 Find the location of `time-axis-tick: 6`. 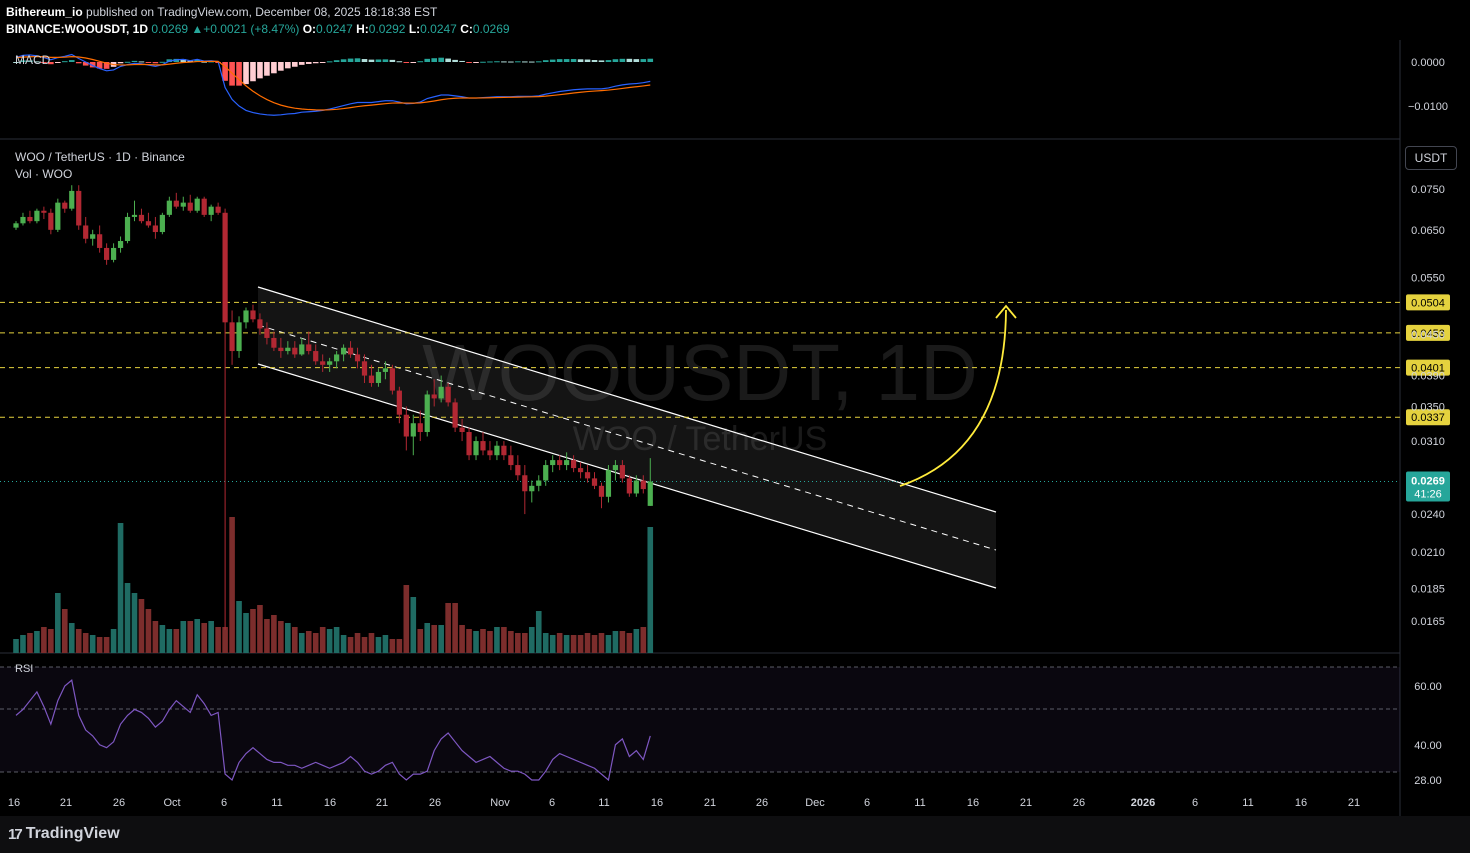

time-axis-tick: 6 is located at coordinates (1195, 803).